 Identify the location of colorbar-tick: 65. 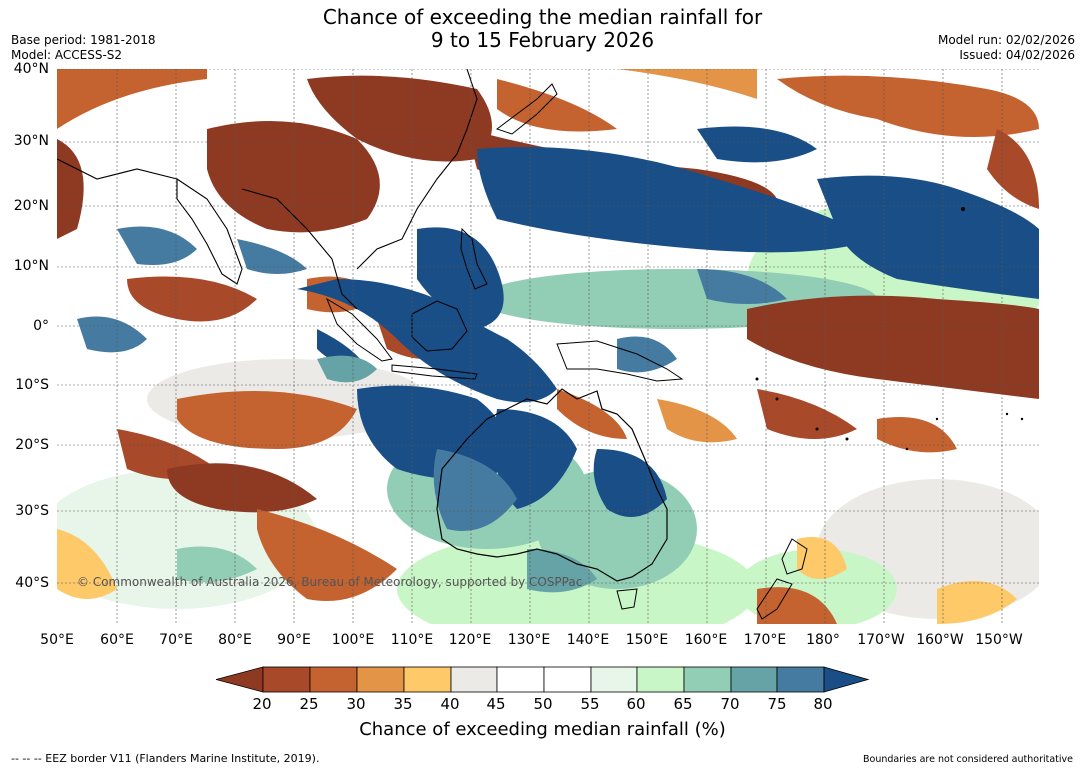
(683, 704).